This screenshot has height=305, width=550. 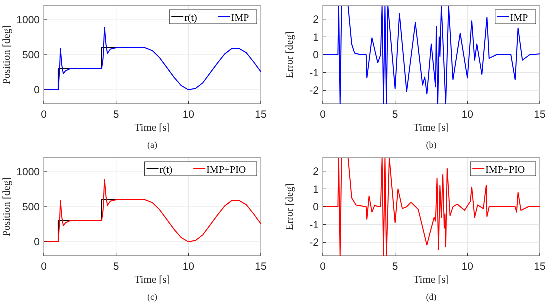 I want to click on text: (c), so click(x=153, y=297).